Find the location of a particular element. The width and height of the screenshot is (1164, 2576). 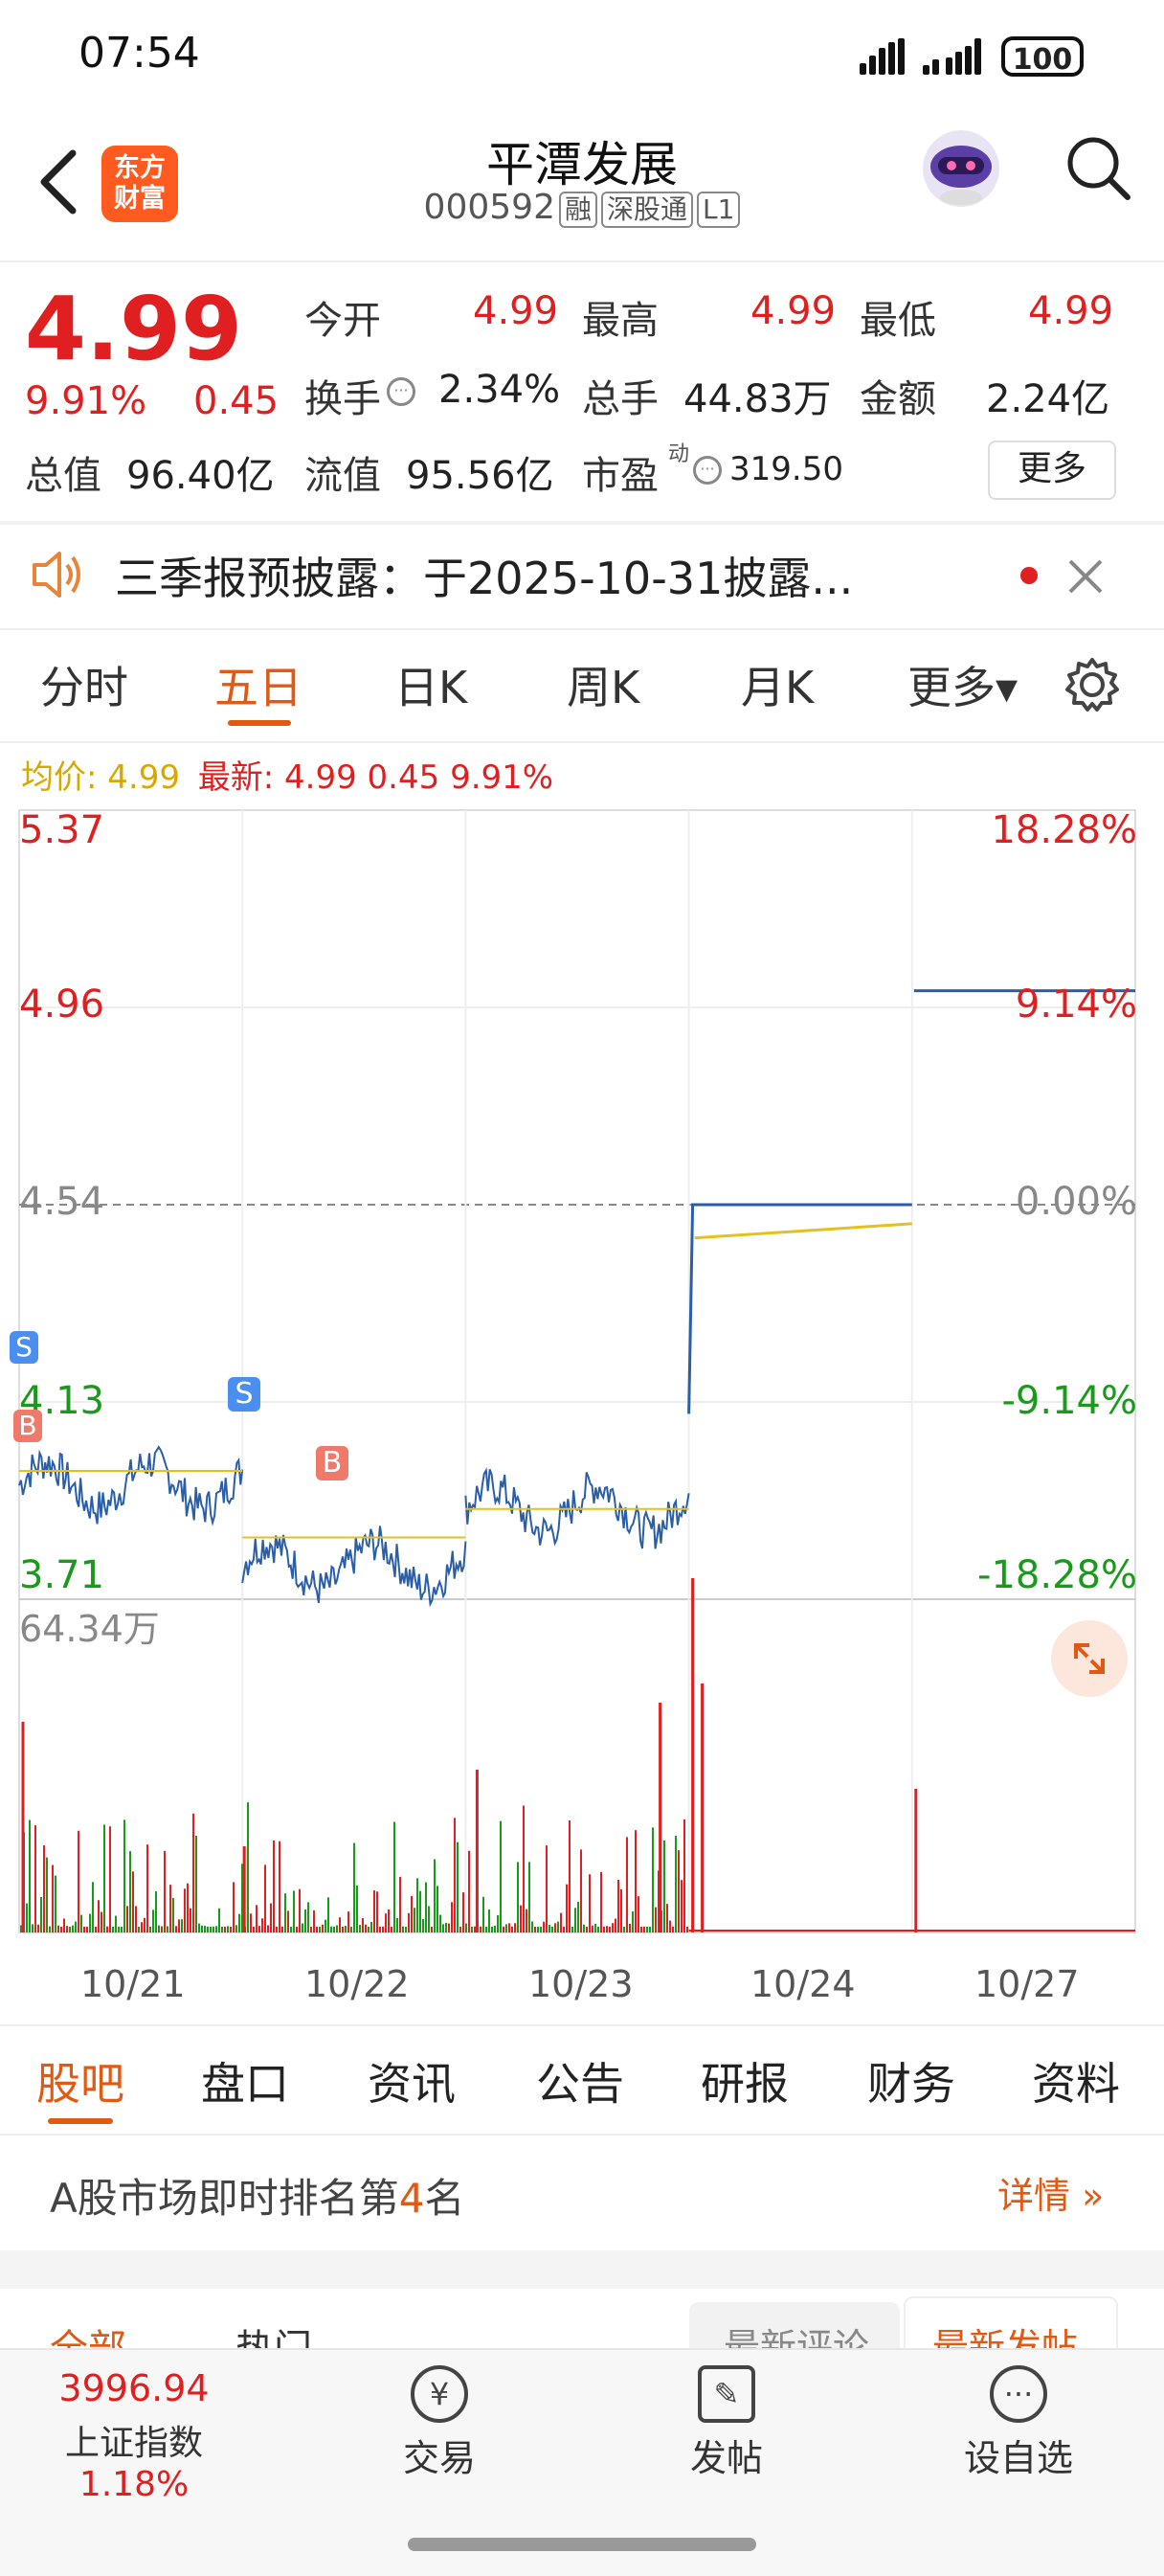

detail-label: 详情 is located at coordinates (1034, 2196).